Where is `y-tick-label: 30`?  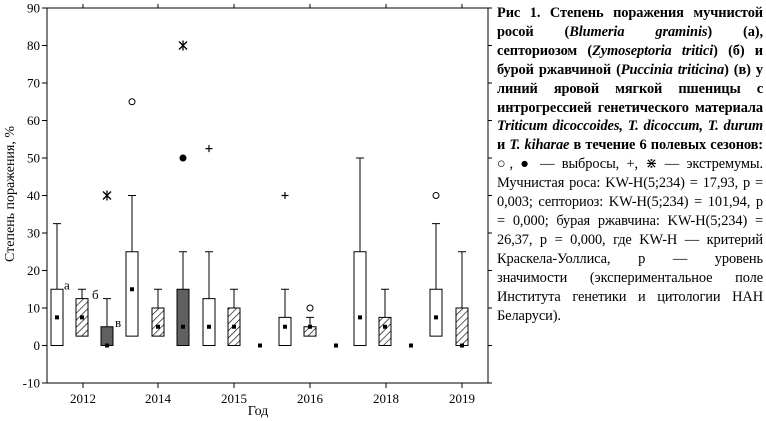 y-tick-label: 30 is located at coordinates (33, 233).